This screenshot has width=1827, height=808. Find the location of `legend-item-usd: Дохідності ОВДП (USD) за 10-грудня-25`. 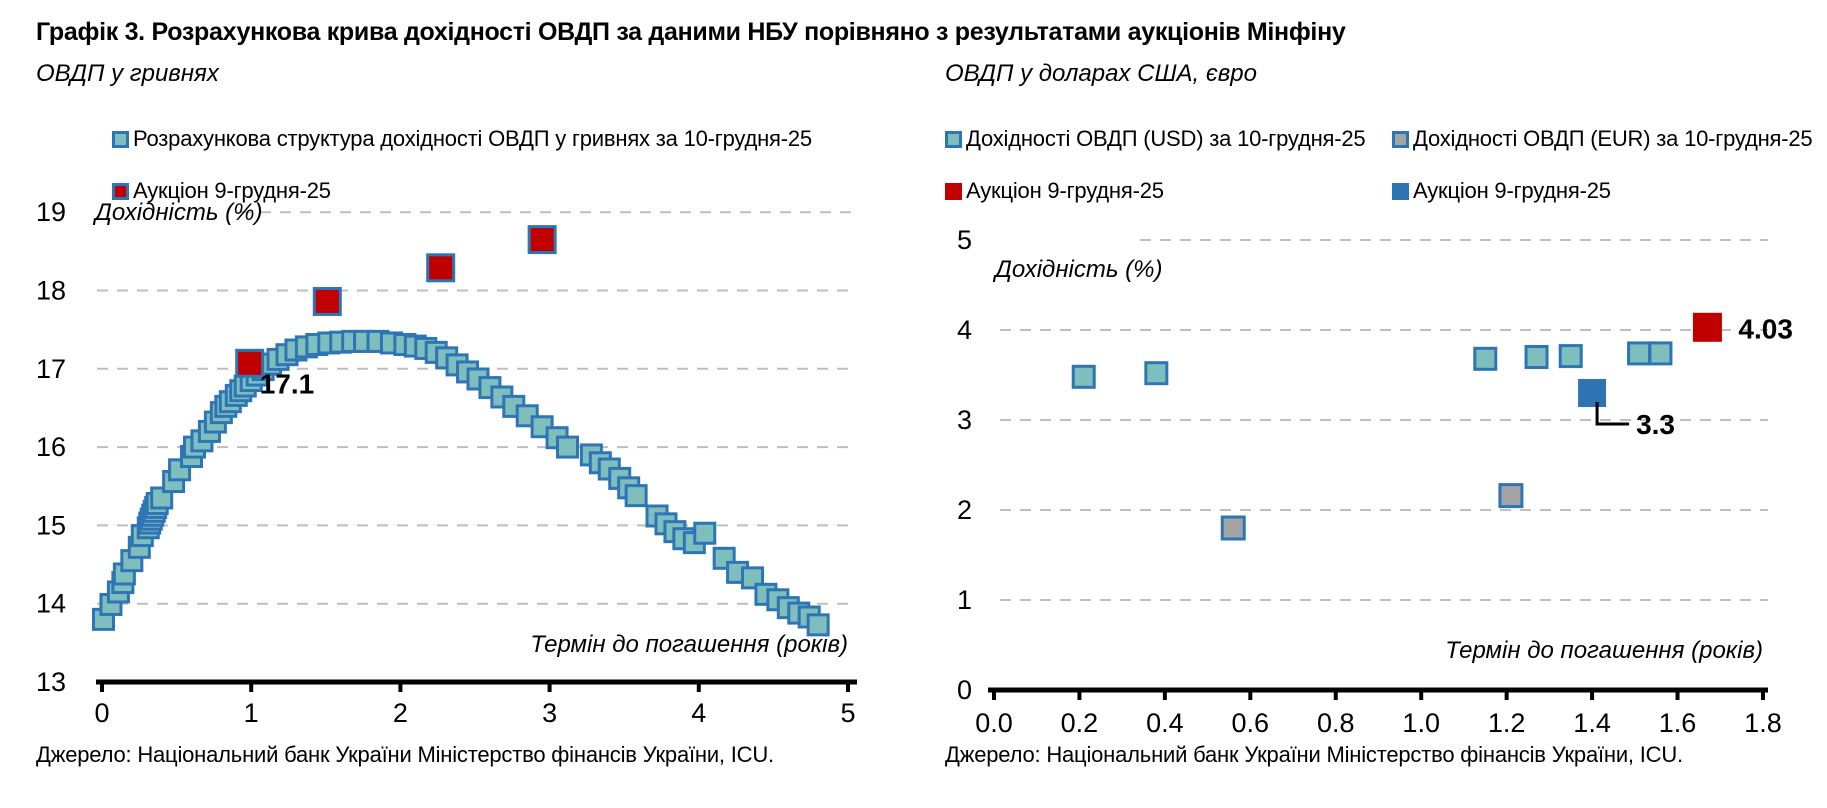

legend-item-usd: Дохідності ОВДП (USD) за 10-грудня-25 is located at coordinates (1155, 139).